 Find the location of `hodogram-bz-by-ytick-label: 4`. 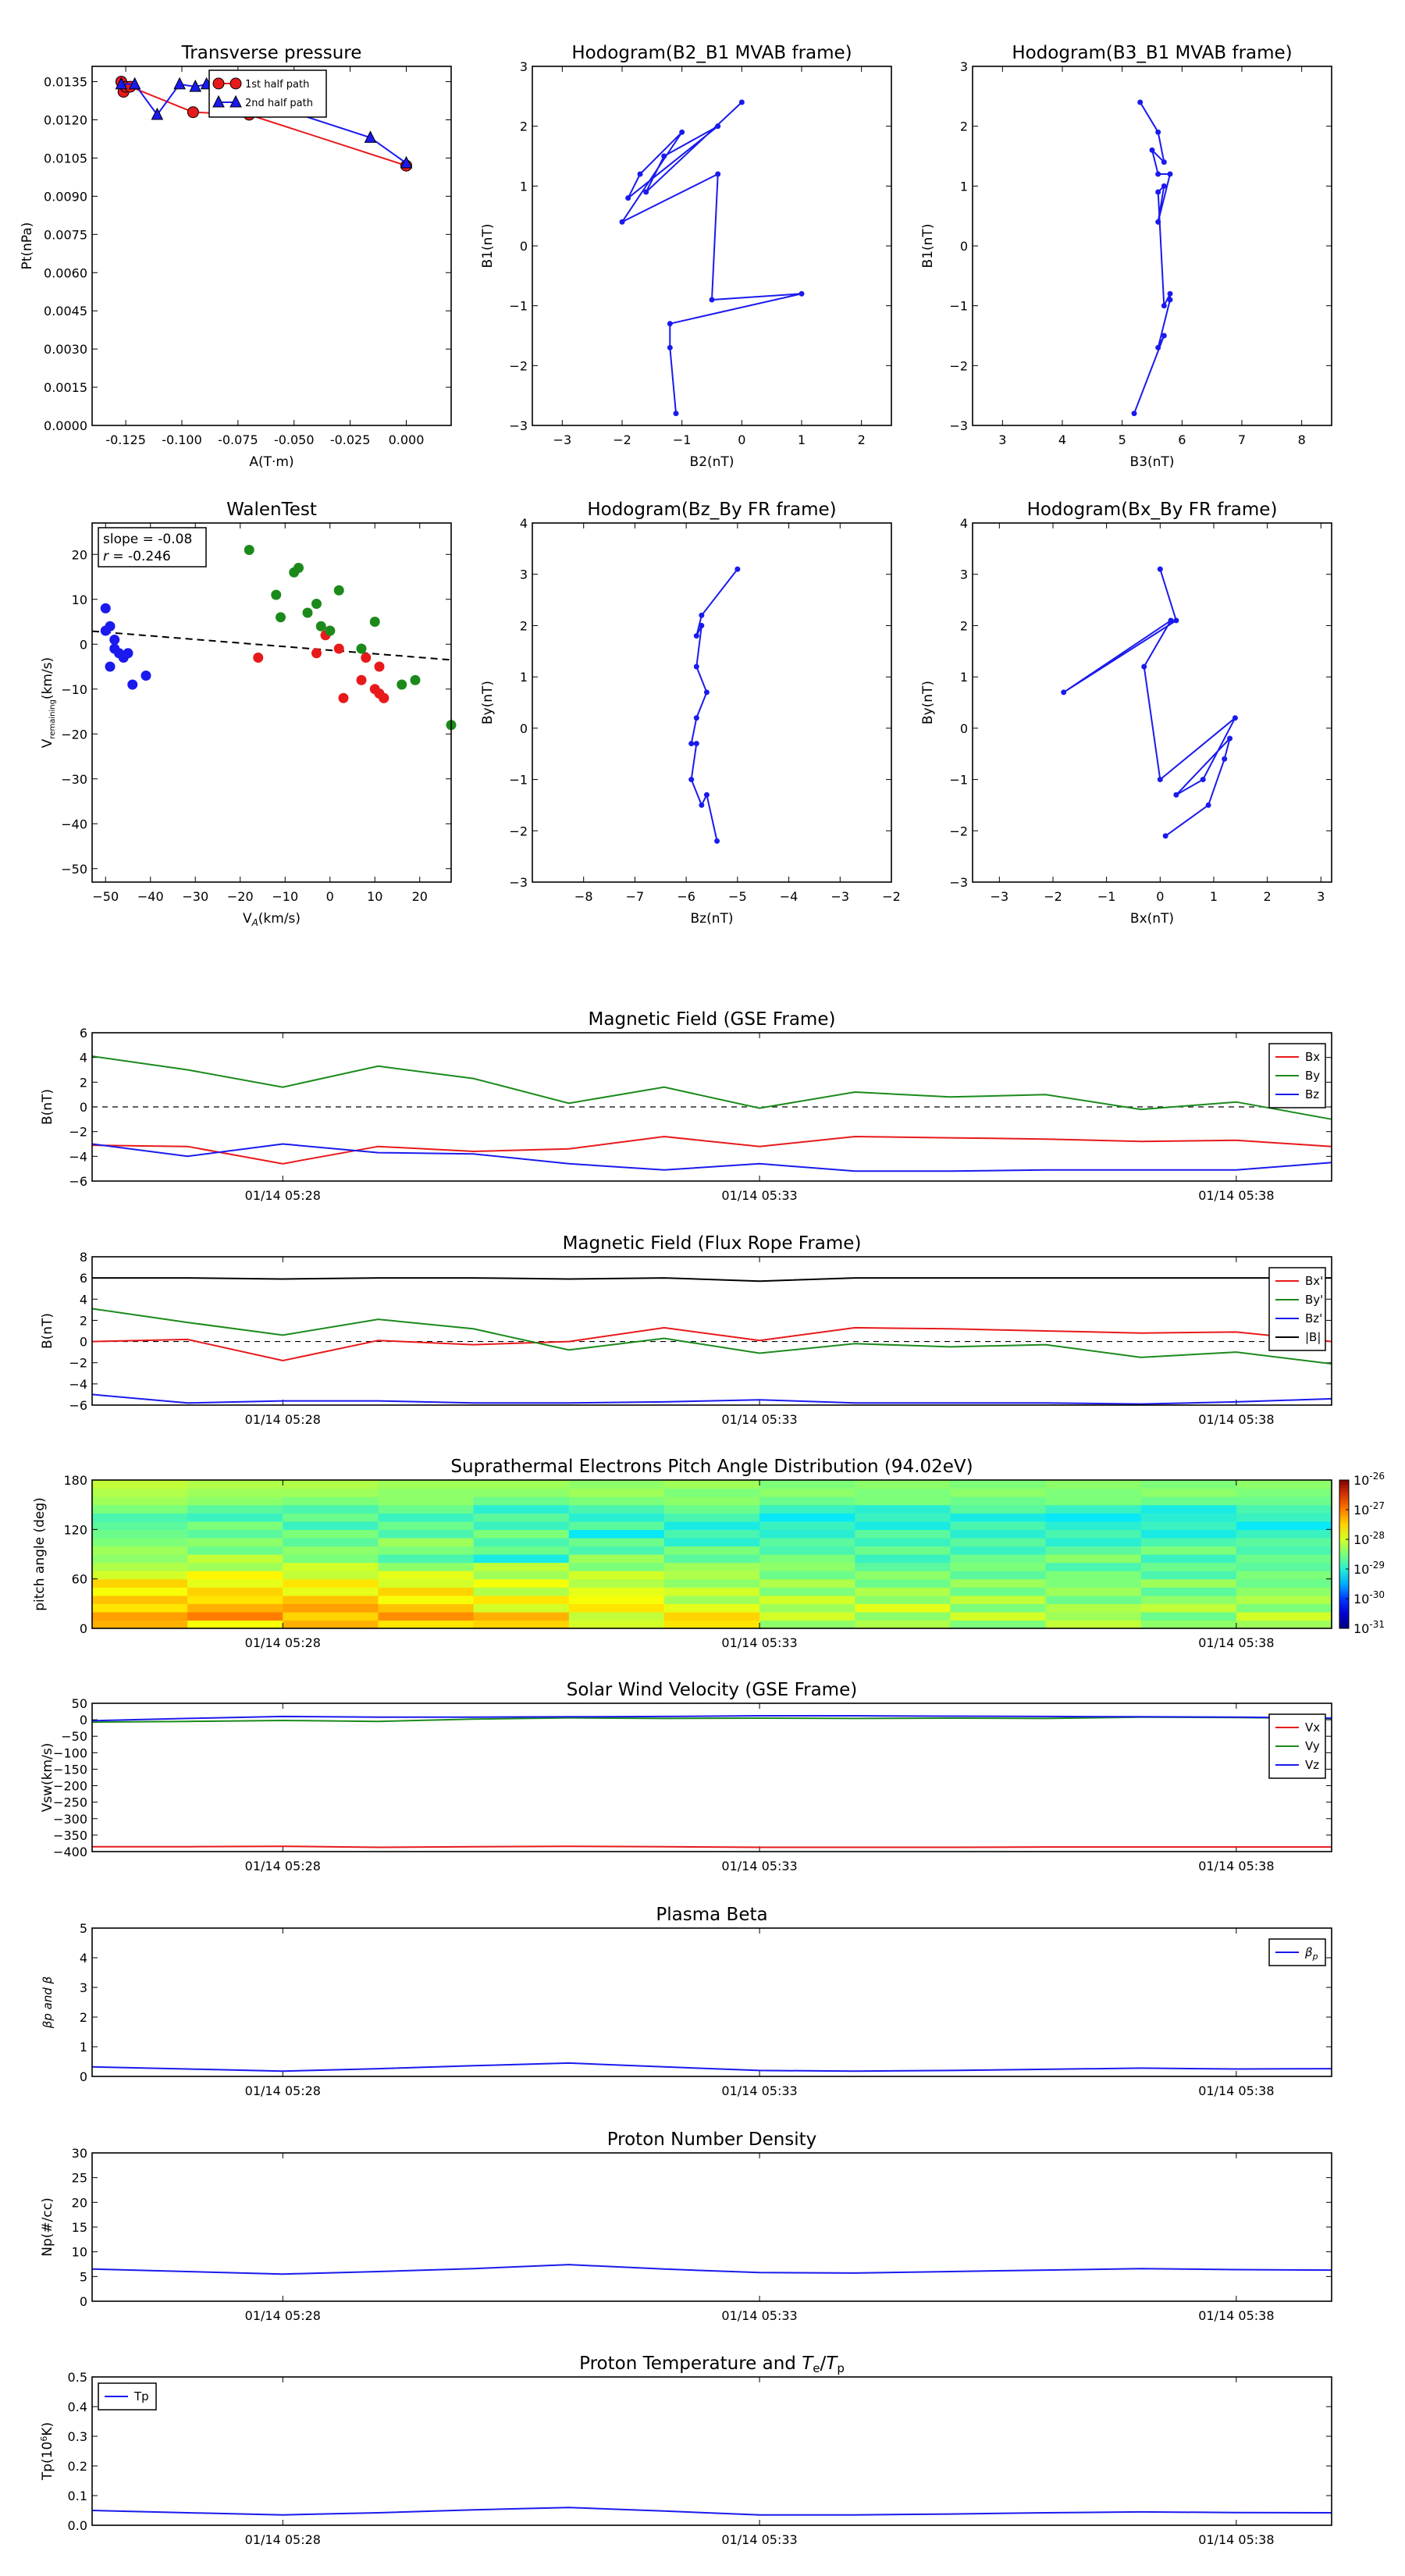

hodogram-bz-by-ytick-label: 4 is located at coordinates (524, 523).